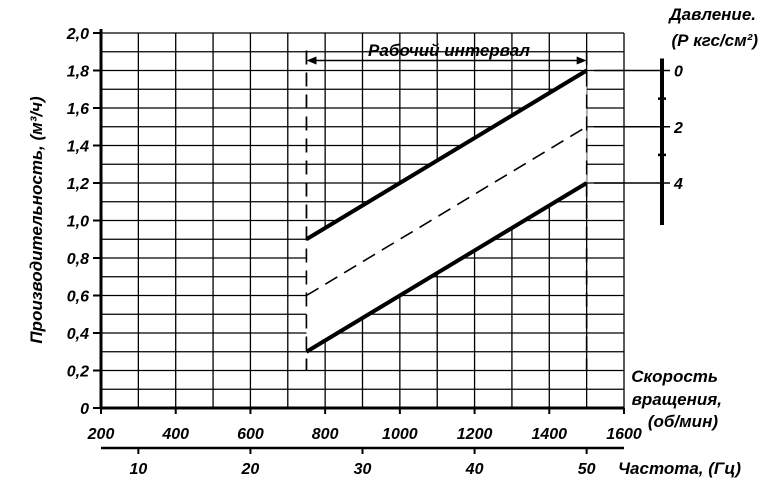 Image resolution: width=765 pixels, height=497 pixels. What do you see at coordinates (311, 60) in the screenshot?
I see `arrow-head-left` at bounding box center [311, 60].